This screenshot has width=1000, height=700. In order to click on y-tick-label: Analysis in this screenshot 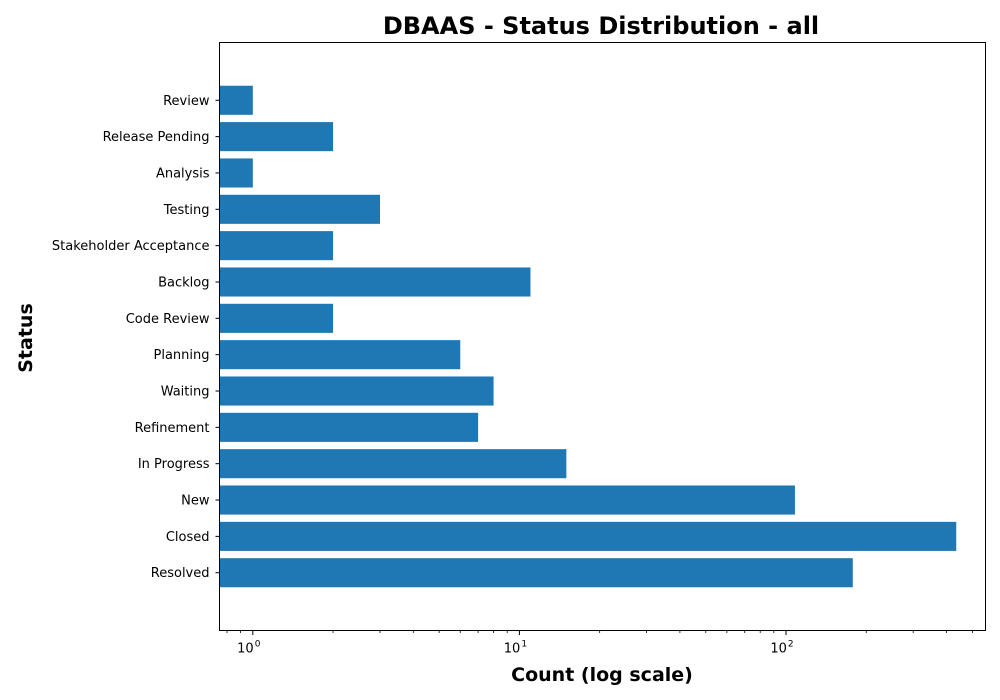, I will do `click(183, 173)`.